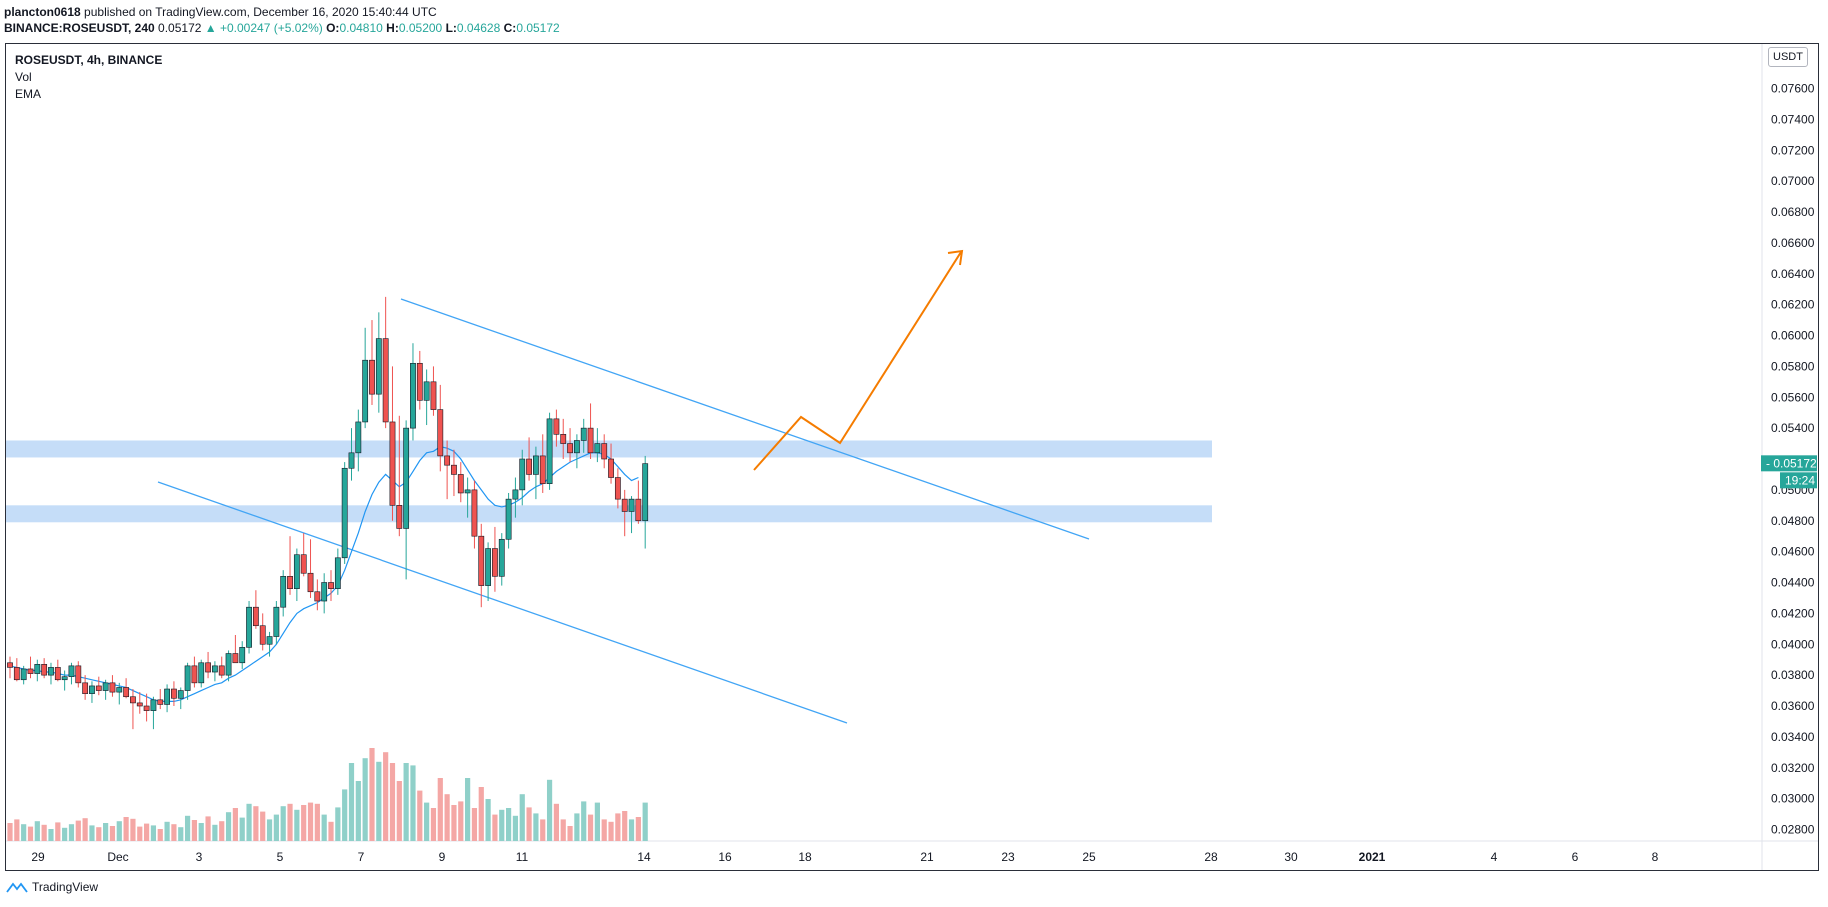  Describe the element at coordinates (1800, 480) in the screenshot. I see `countdown-label: 19:24` at that location.